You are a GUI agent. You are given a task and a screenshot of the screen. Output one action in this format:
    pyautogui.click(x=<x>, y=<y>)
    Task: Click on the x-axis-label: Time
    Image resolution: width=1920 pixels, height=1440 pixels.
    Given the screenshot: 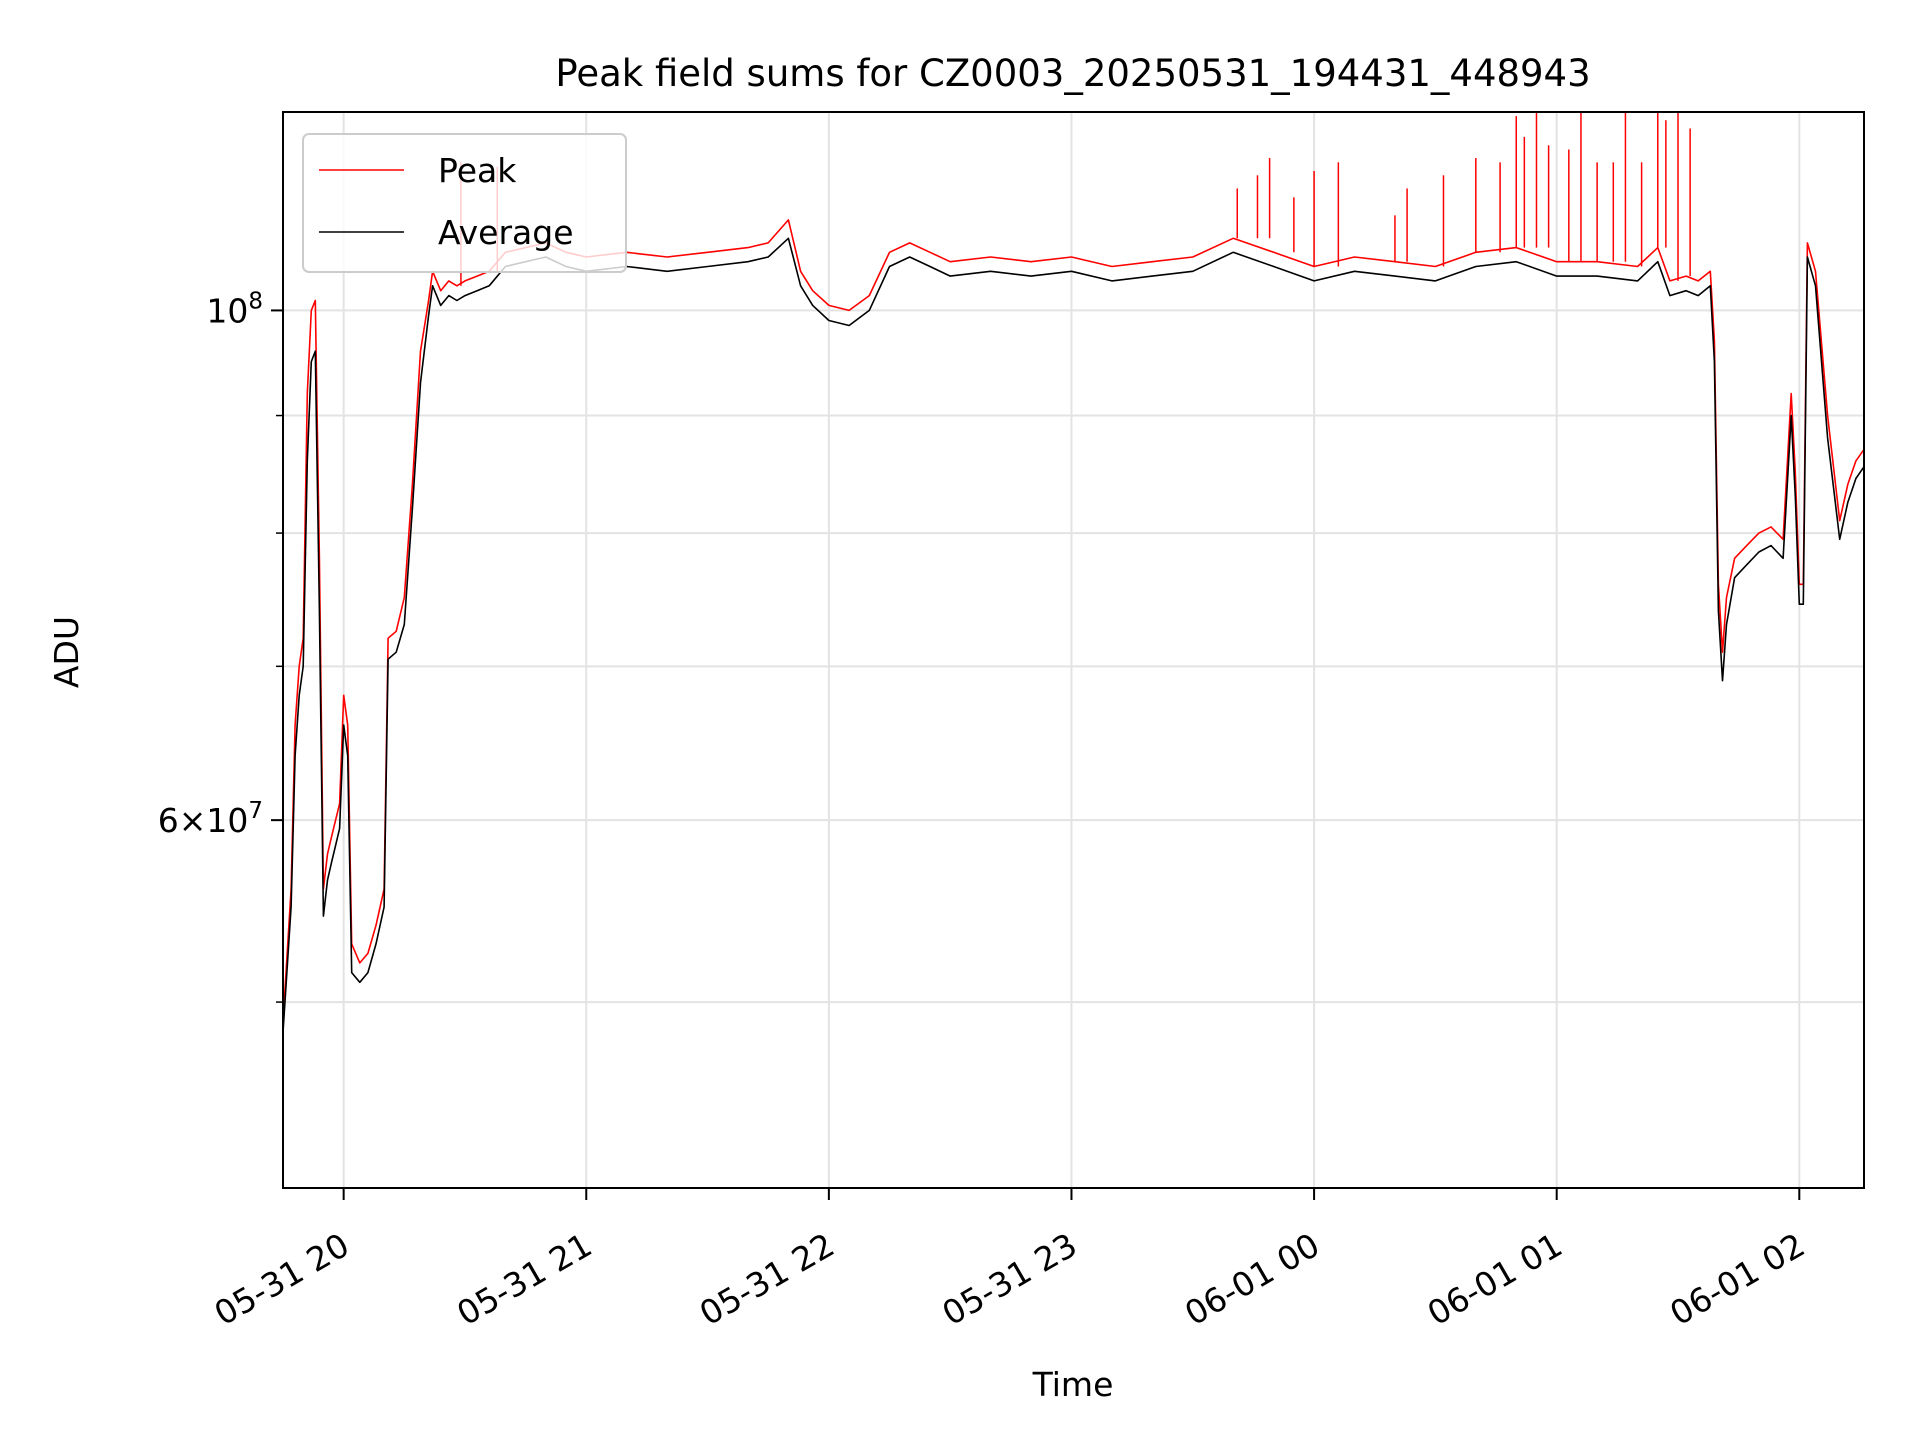 What is the action you would take?
    pyautogui.click(x=1073, y=1384)
    